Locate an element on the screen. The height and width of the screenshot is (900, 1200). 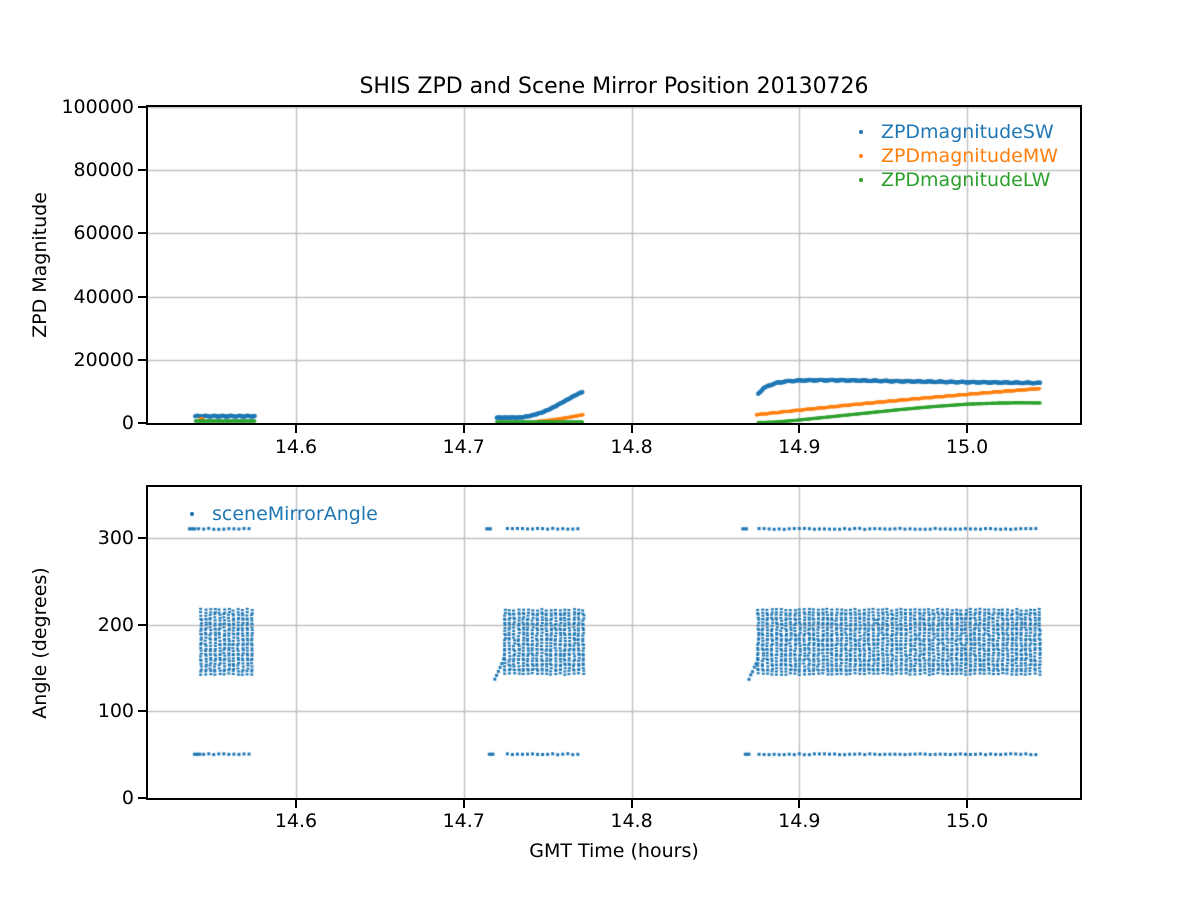
legend-row: ZPDmagnitudeSW is located at coordinates (954, 132).